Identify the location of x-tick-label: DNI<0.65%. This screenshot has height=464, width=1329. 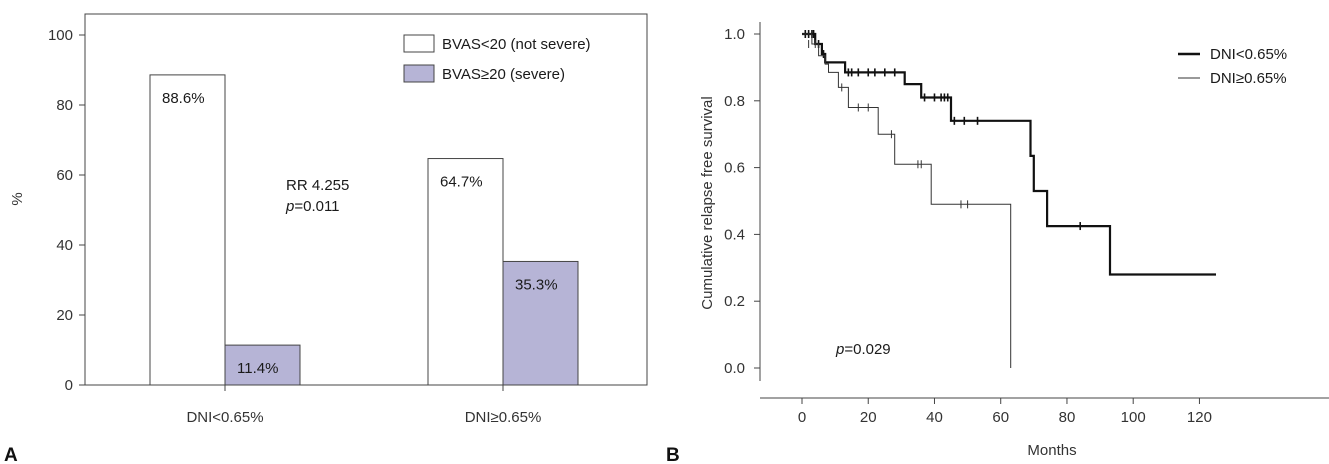
(224, 417).